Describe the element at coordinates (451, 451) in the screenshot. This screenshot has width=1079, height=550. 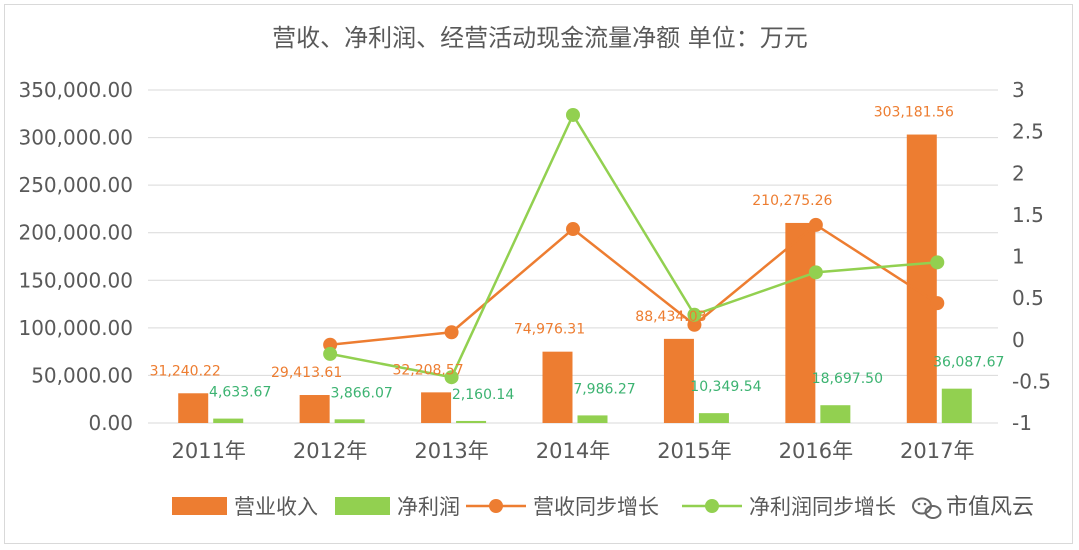
I see `x-tick-label: 2013年` at that location.